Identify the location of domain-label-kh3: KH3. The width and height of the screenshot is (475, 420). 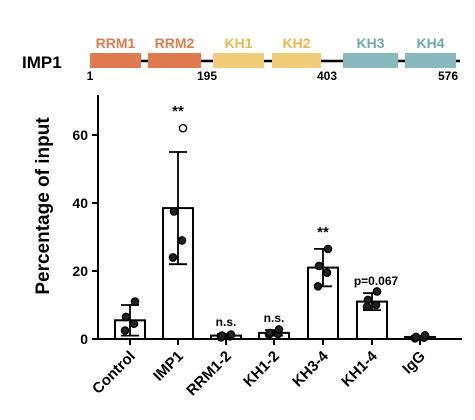
(370, 43).